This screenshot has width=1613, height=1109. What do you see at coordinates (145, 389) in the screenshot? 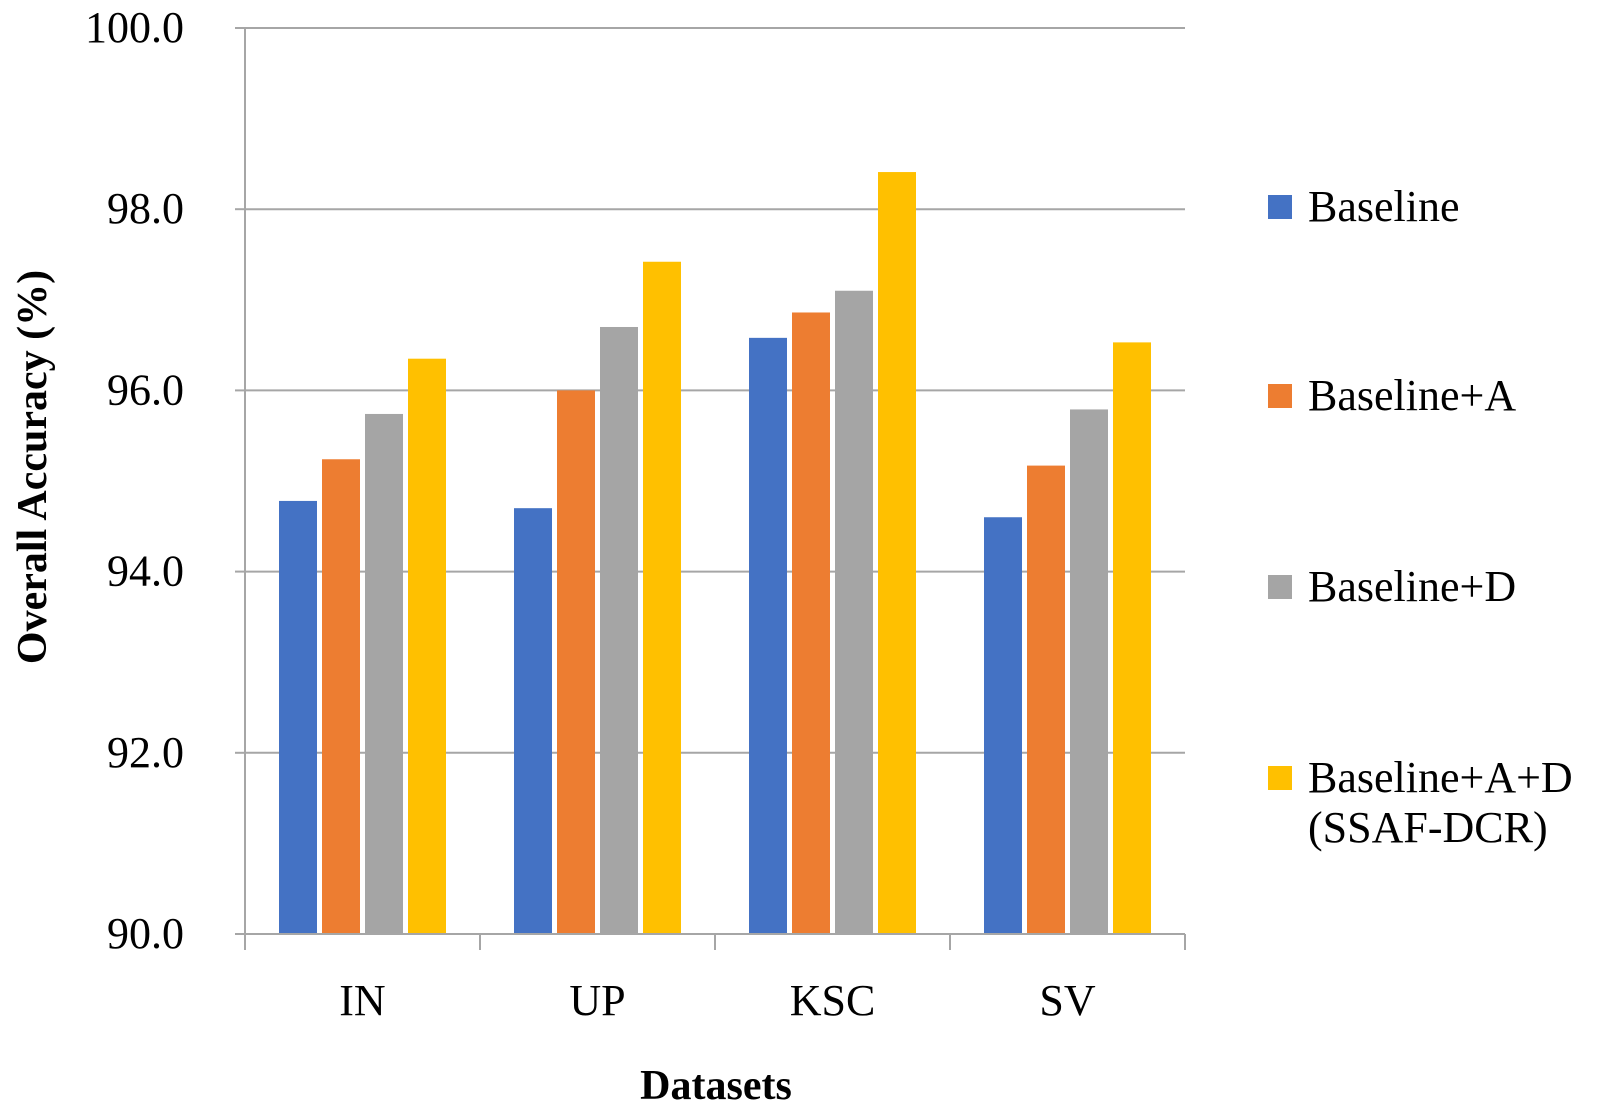
I see `y-tick-label: 96.0` at bounding box center [145, 389].